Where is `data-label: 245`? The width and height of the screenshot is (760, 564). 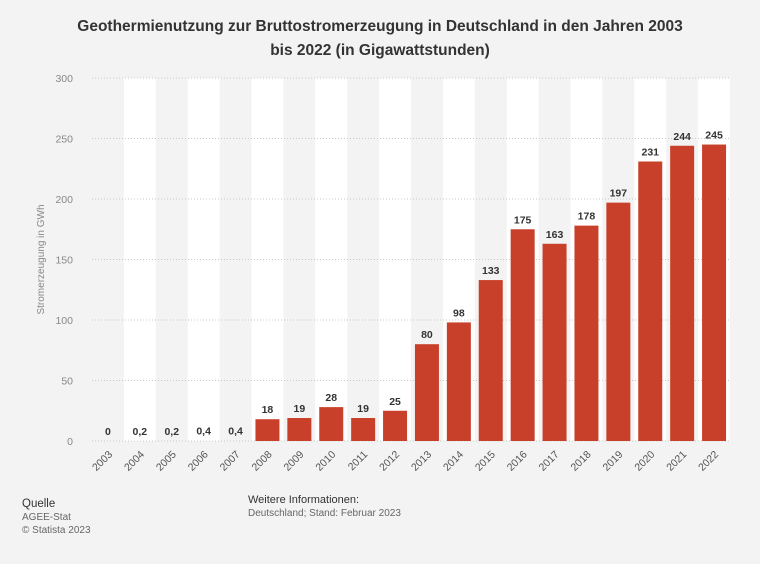 data-label: 245 is located at coordinates (714, 136).